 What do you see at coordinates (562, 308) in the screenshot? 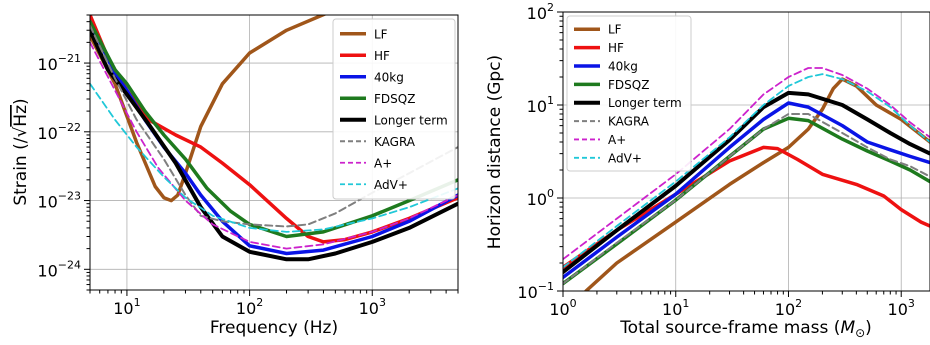
I see `x-tick-label: 10⁰` at bounding box center [562, 308].